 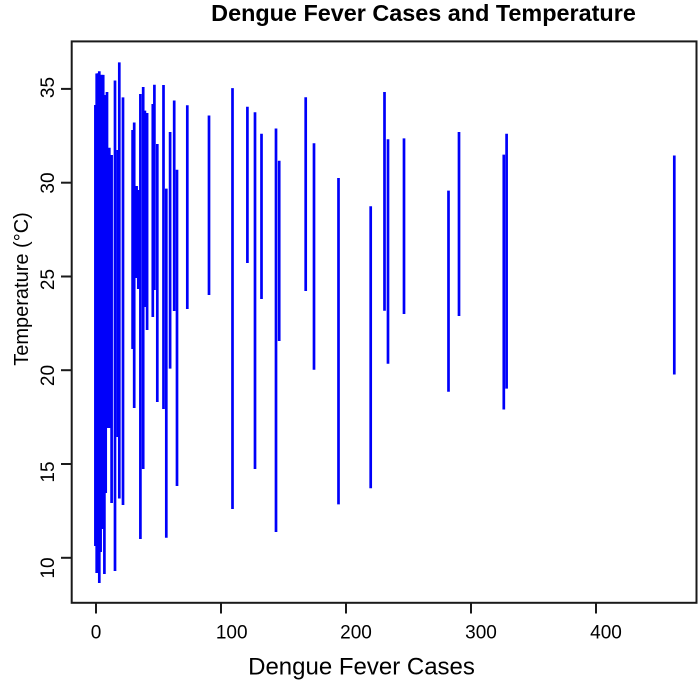 I want to click on svg-text: Temperature (°C), so click(x=22, y=289).